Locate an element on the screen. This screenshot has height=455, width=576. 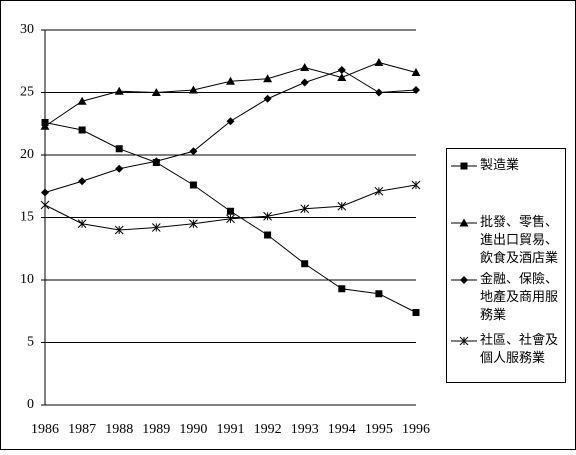
x-tick-label: 1992 is located at coordinates (268, 429).